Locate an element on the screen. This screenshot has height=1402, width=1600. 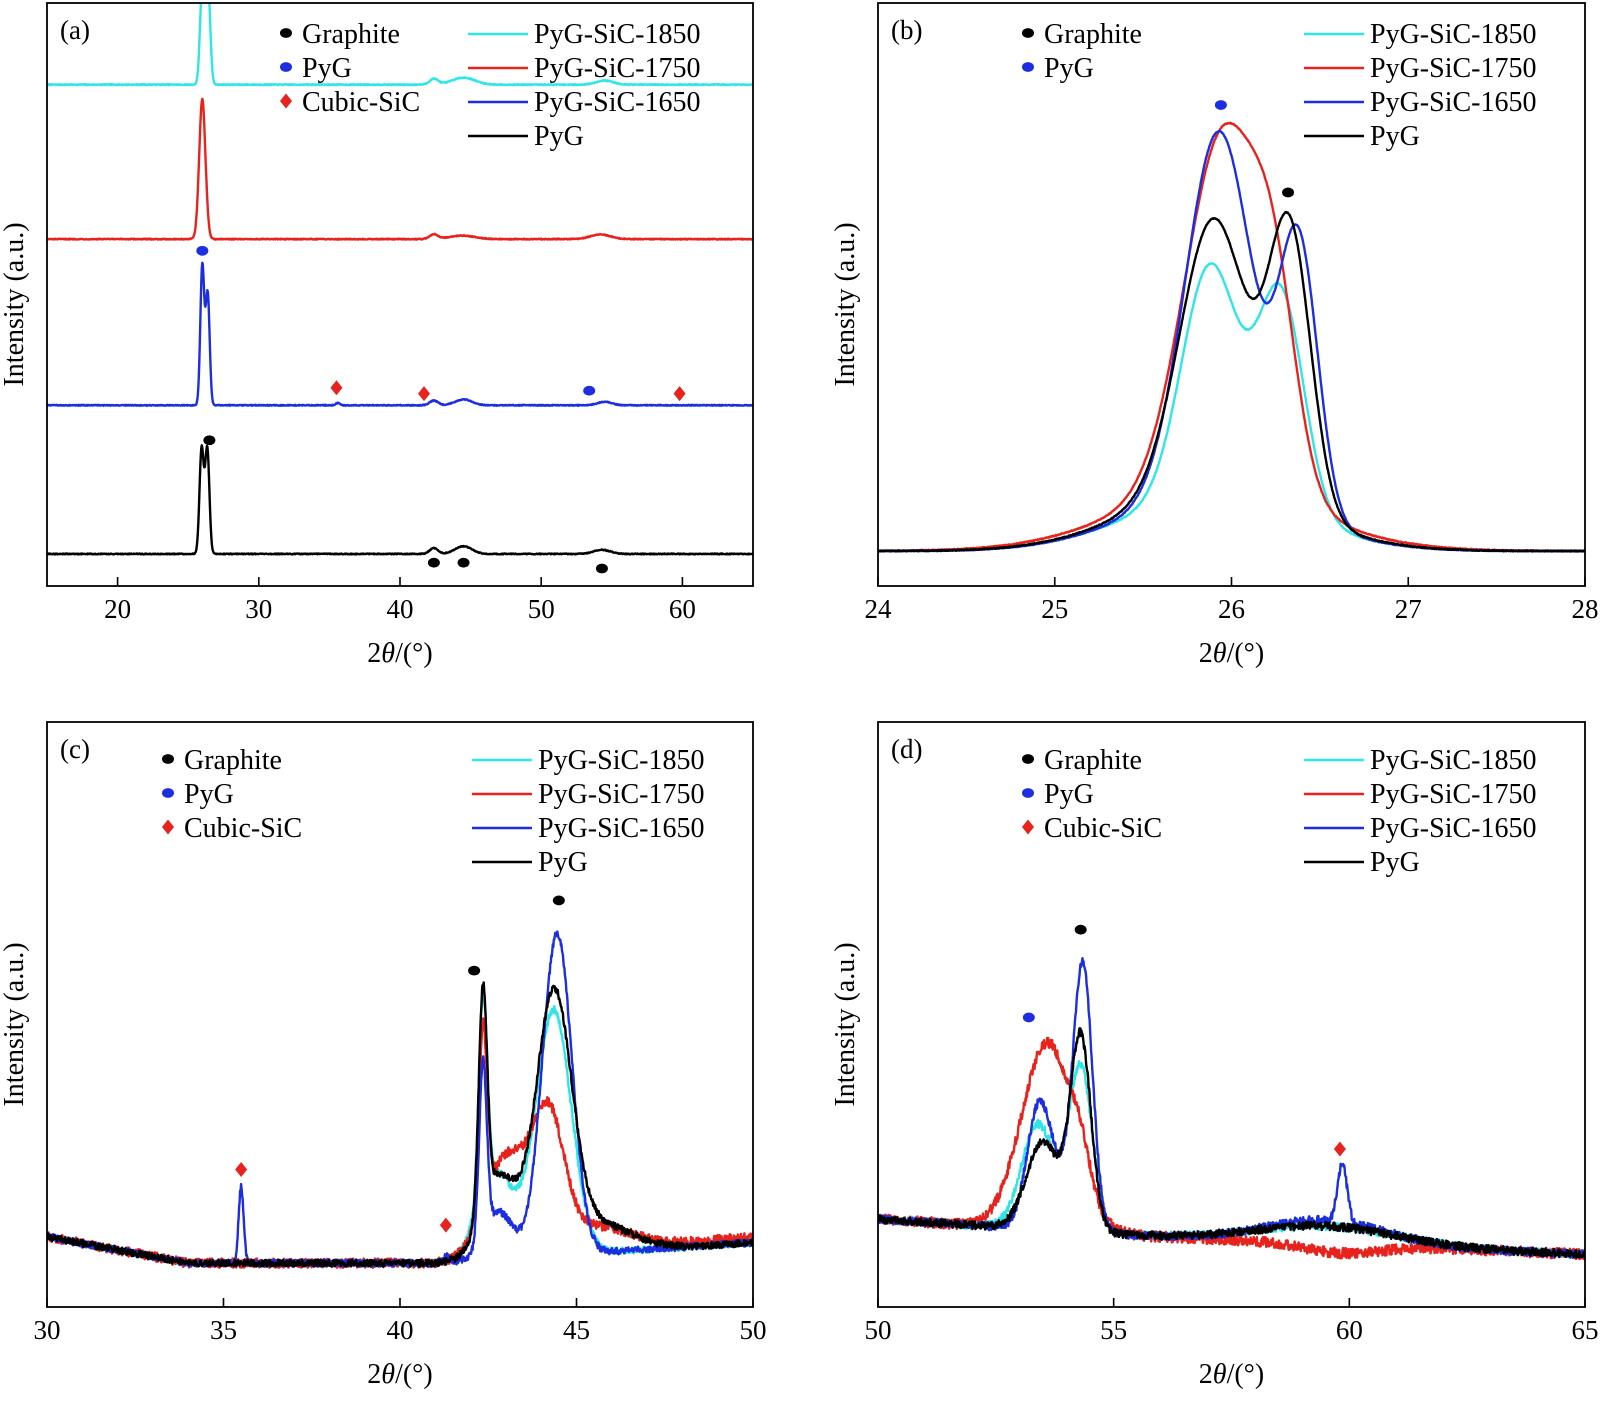
panel-label: (b) is located at coordinates (906, 30).